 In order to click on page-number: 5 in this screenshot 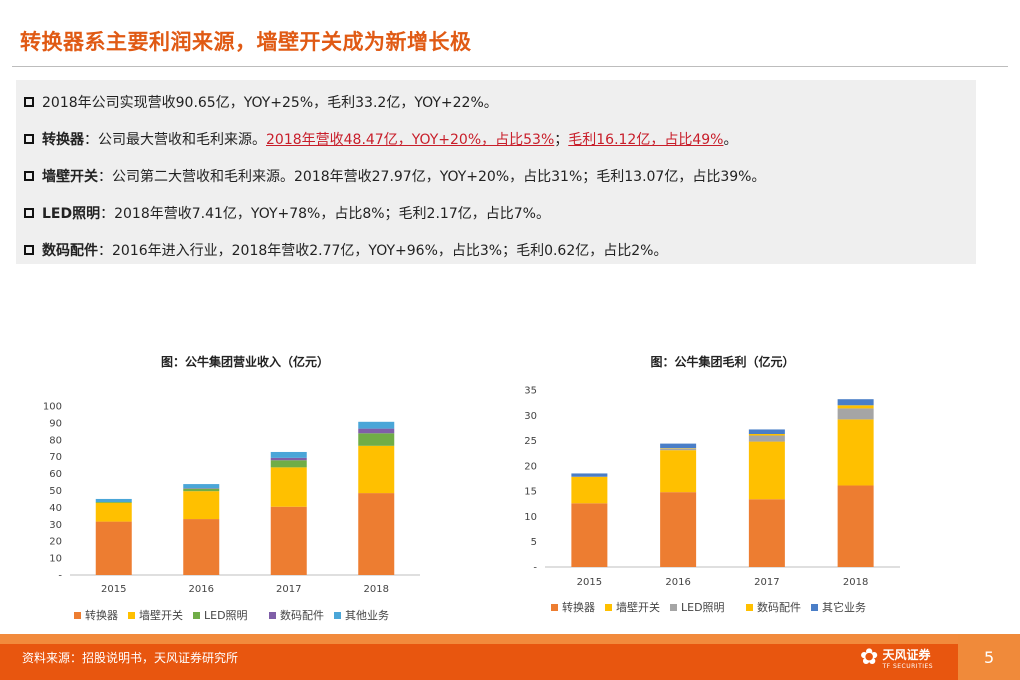, I will do `click(989, 657)`.